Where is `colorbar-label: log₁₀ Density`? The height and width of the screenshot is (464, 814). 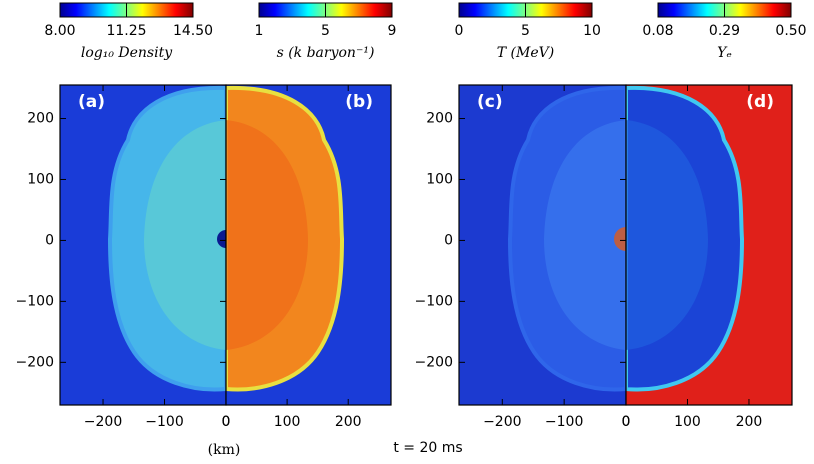
colorbar-label: log₁₀ Density is located at coordinates (127, 53).